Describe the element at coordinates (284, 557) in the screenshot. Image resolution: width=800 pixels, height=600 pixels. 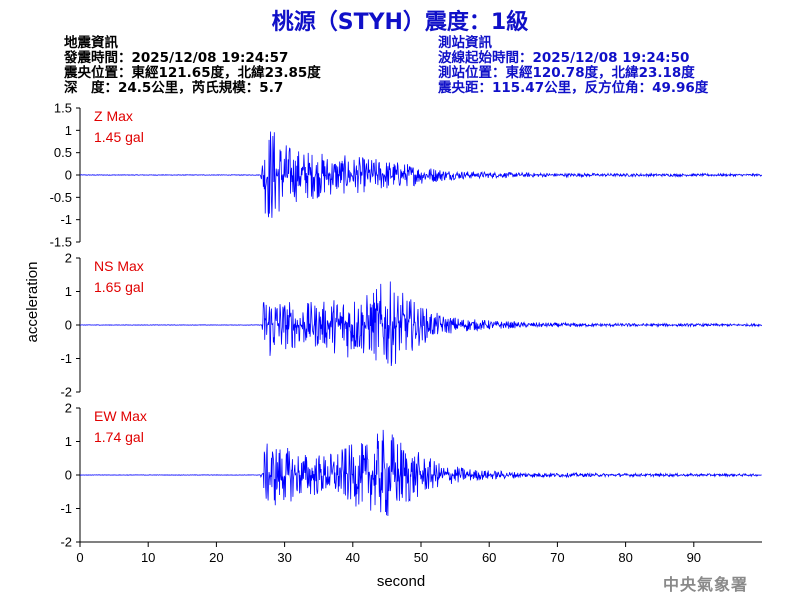
I see `x-tick-label: 30` at that location.